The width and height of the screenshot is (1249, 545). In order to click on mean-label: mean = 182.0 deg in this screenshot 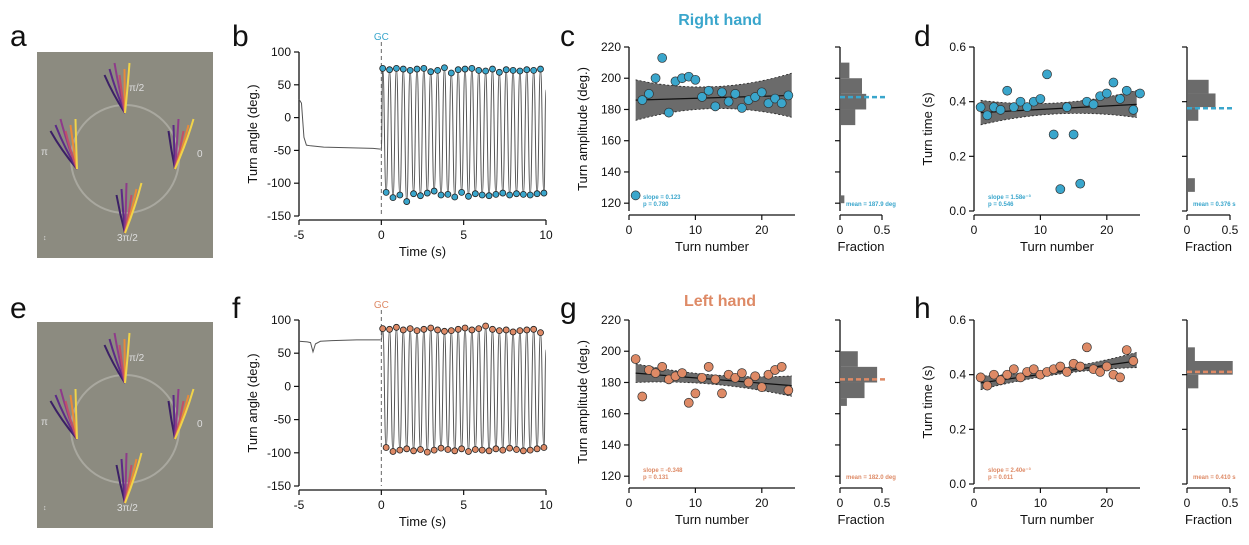, I will do `click(871, 478)`.